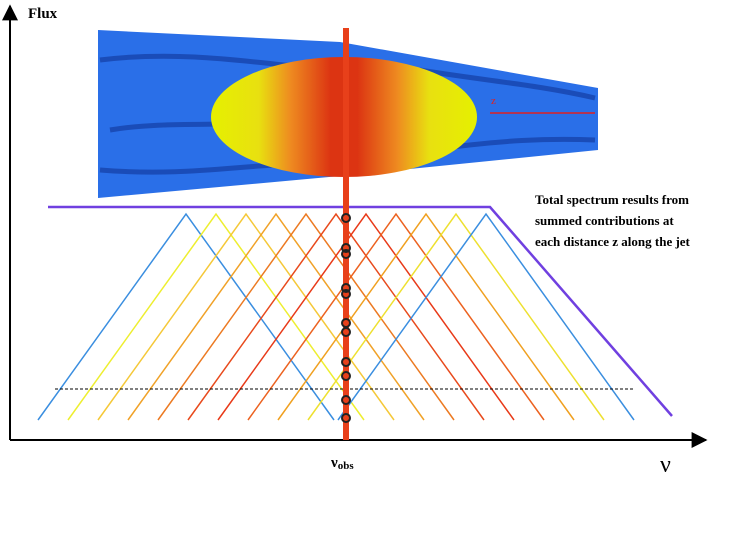 The height and width of the screenshot is (534, 747). Describe the element at coordinates (612, 199) in the screenshot. I see `annotation-line: Total spectrum results from` at that location.